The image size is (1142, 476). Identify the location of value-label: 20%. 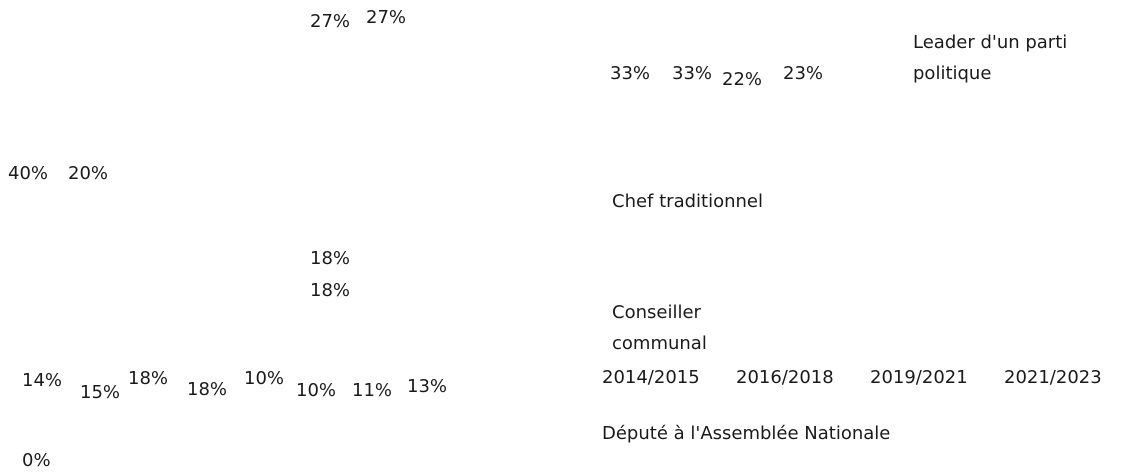
(88, 173).